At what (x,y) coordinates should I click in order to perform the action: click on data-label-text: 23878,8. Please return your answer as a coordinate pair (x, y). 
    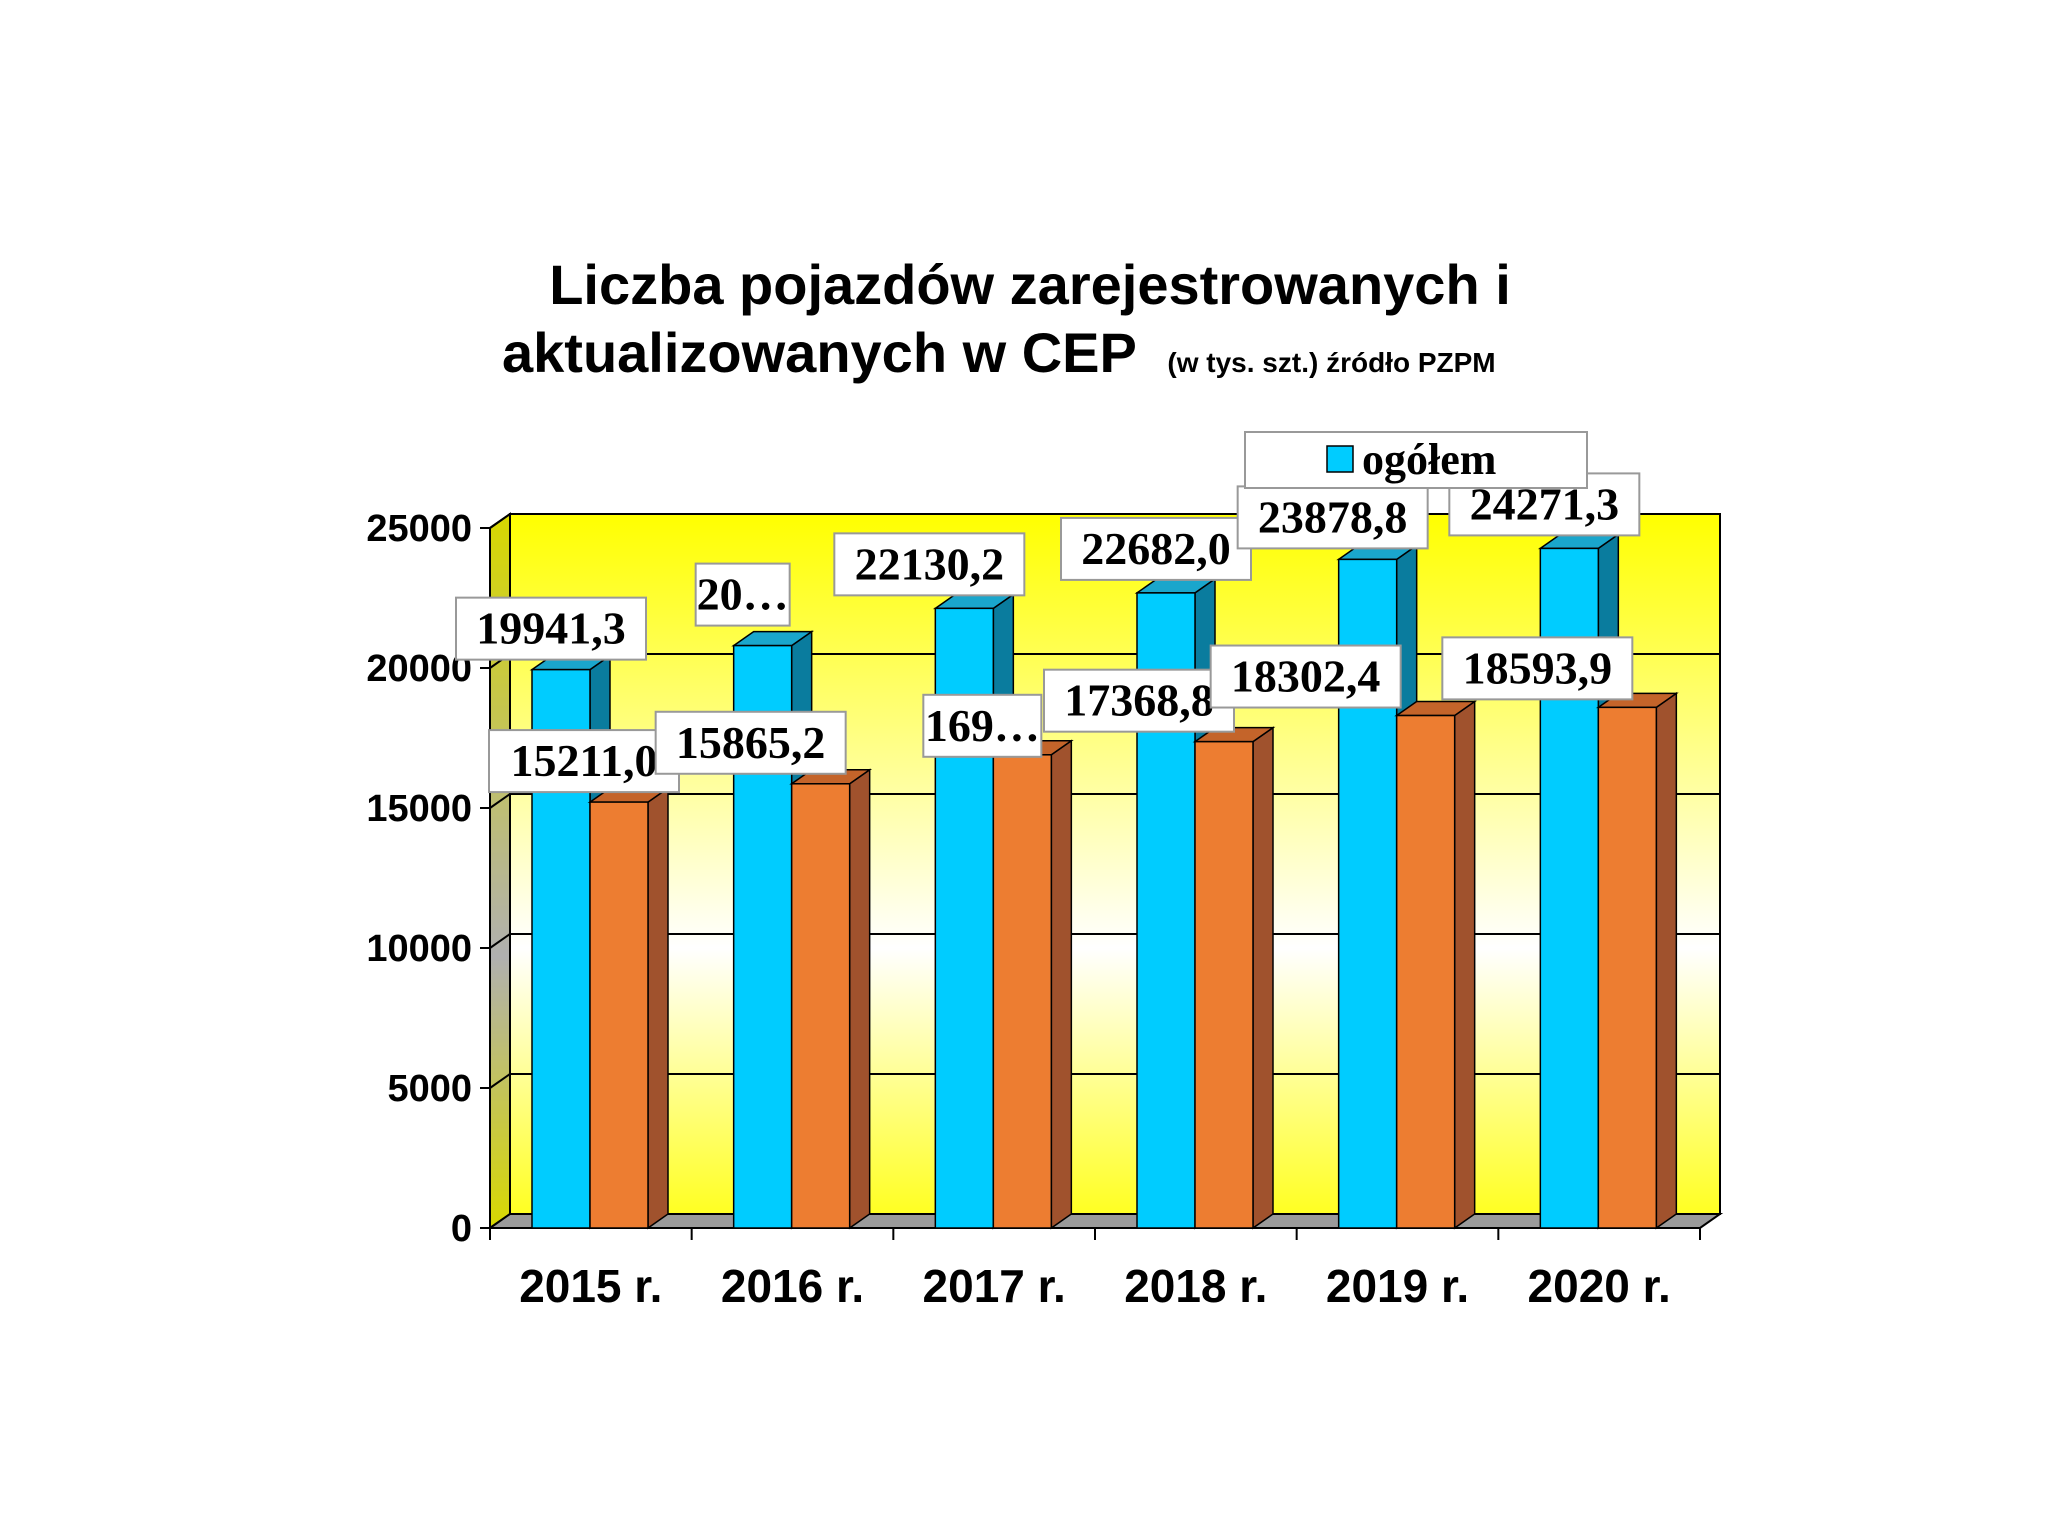
    Looking at the image, I should click on (1333, 516).